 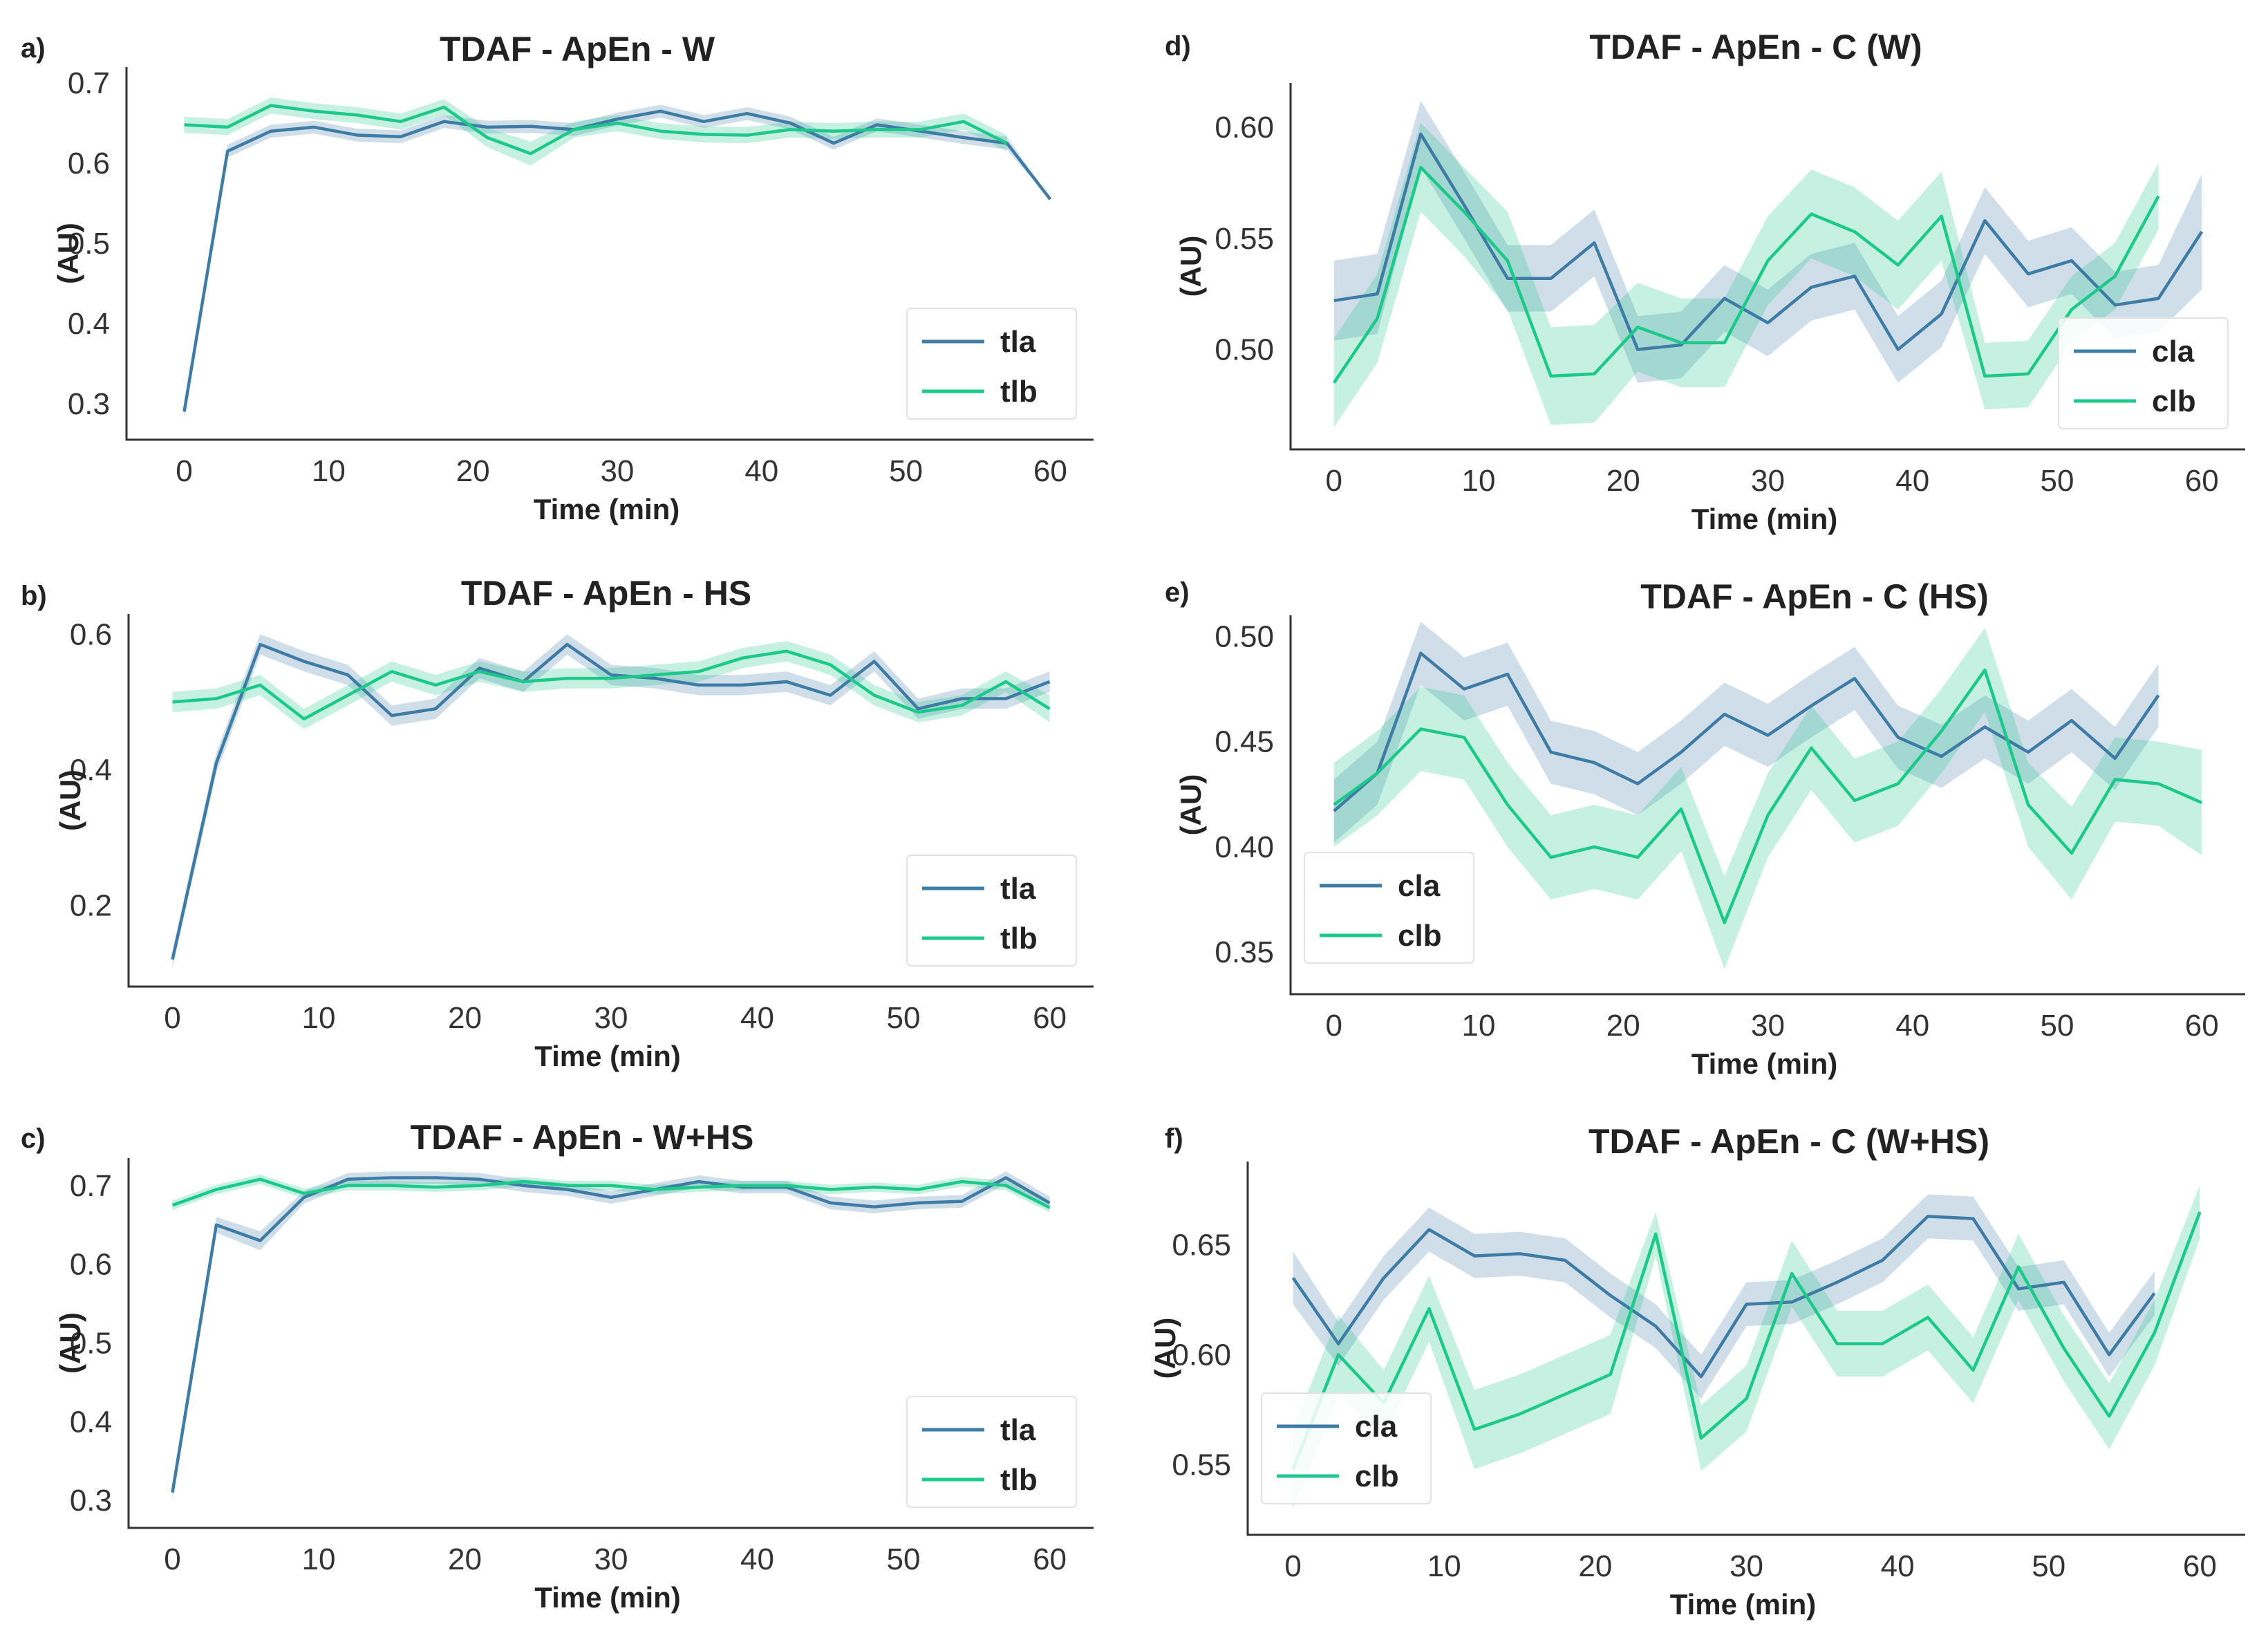 I want to click on panel-b-ylabel: (AU), so click(x=70, y=800).